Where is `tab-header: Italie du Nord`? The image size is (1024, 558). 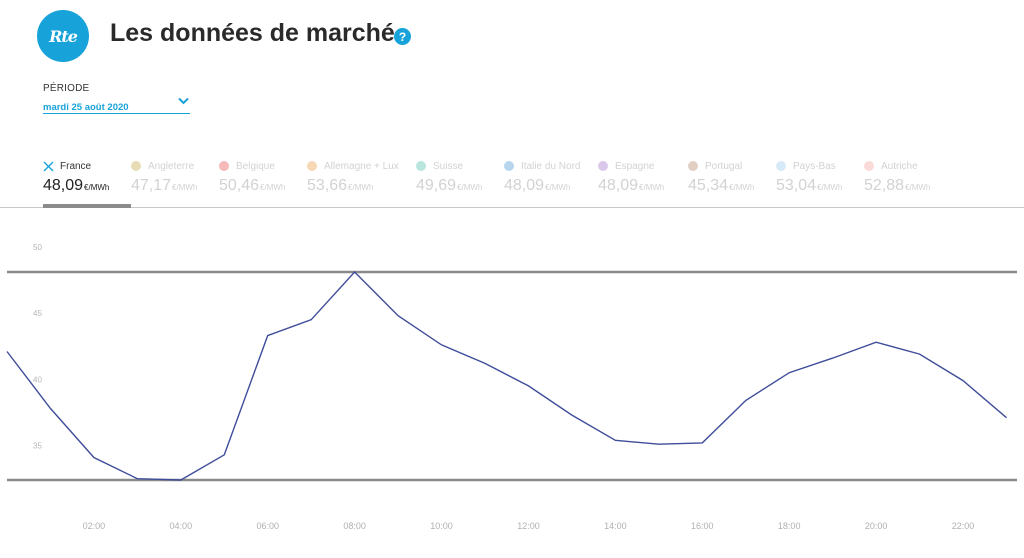 tab-header: Italie du Nord is located at coordinates (542, 166).